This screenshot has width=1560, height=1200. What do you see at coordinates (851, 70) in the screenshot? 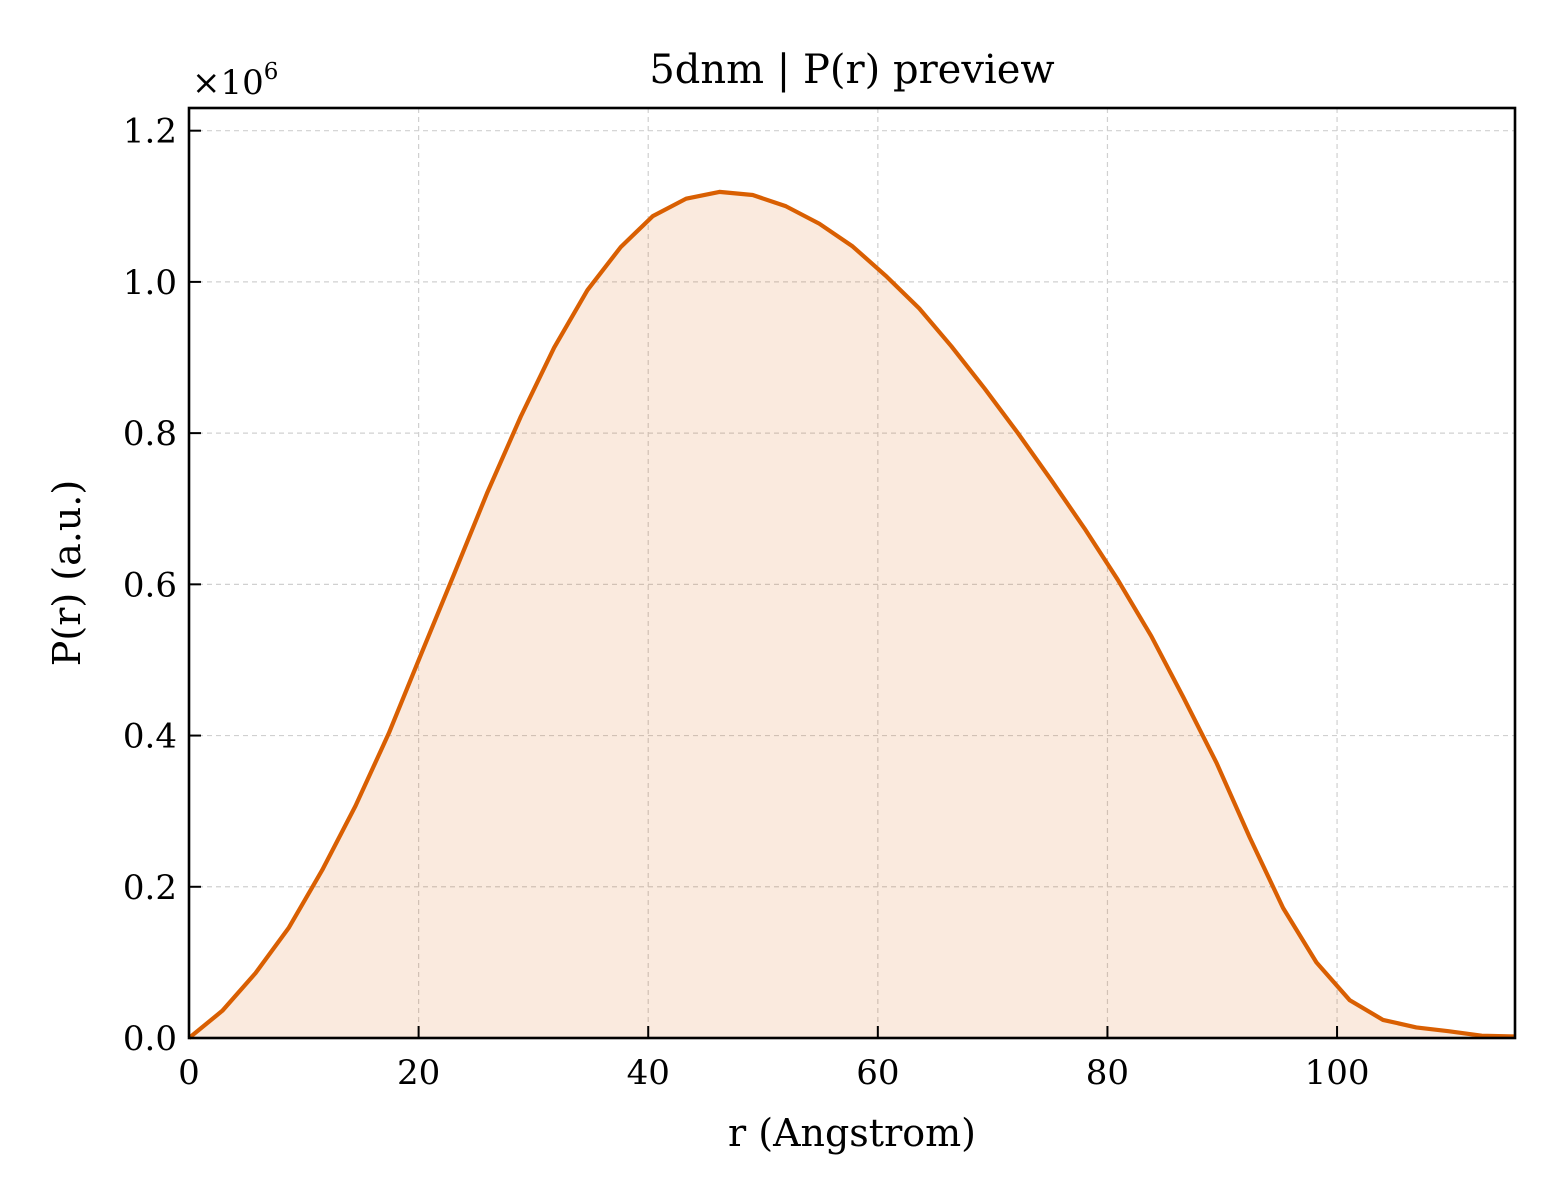
I see `chart-title: 5dnm | P(r) preview` at bounding box center [851, 70].